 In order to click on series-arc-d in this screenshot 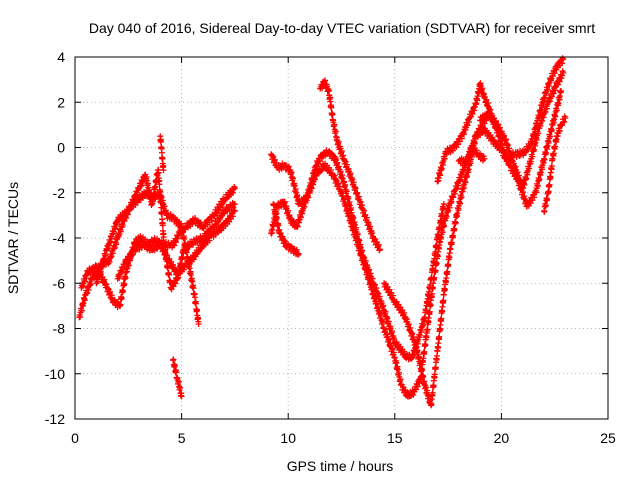, I will do `click(176, 244)`.